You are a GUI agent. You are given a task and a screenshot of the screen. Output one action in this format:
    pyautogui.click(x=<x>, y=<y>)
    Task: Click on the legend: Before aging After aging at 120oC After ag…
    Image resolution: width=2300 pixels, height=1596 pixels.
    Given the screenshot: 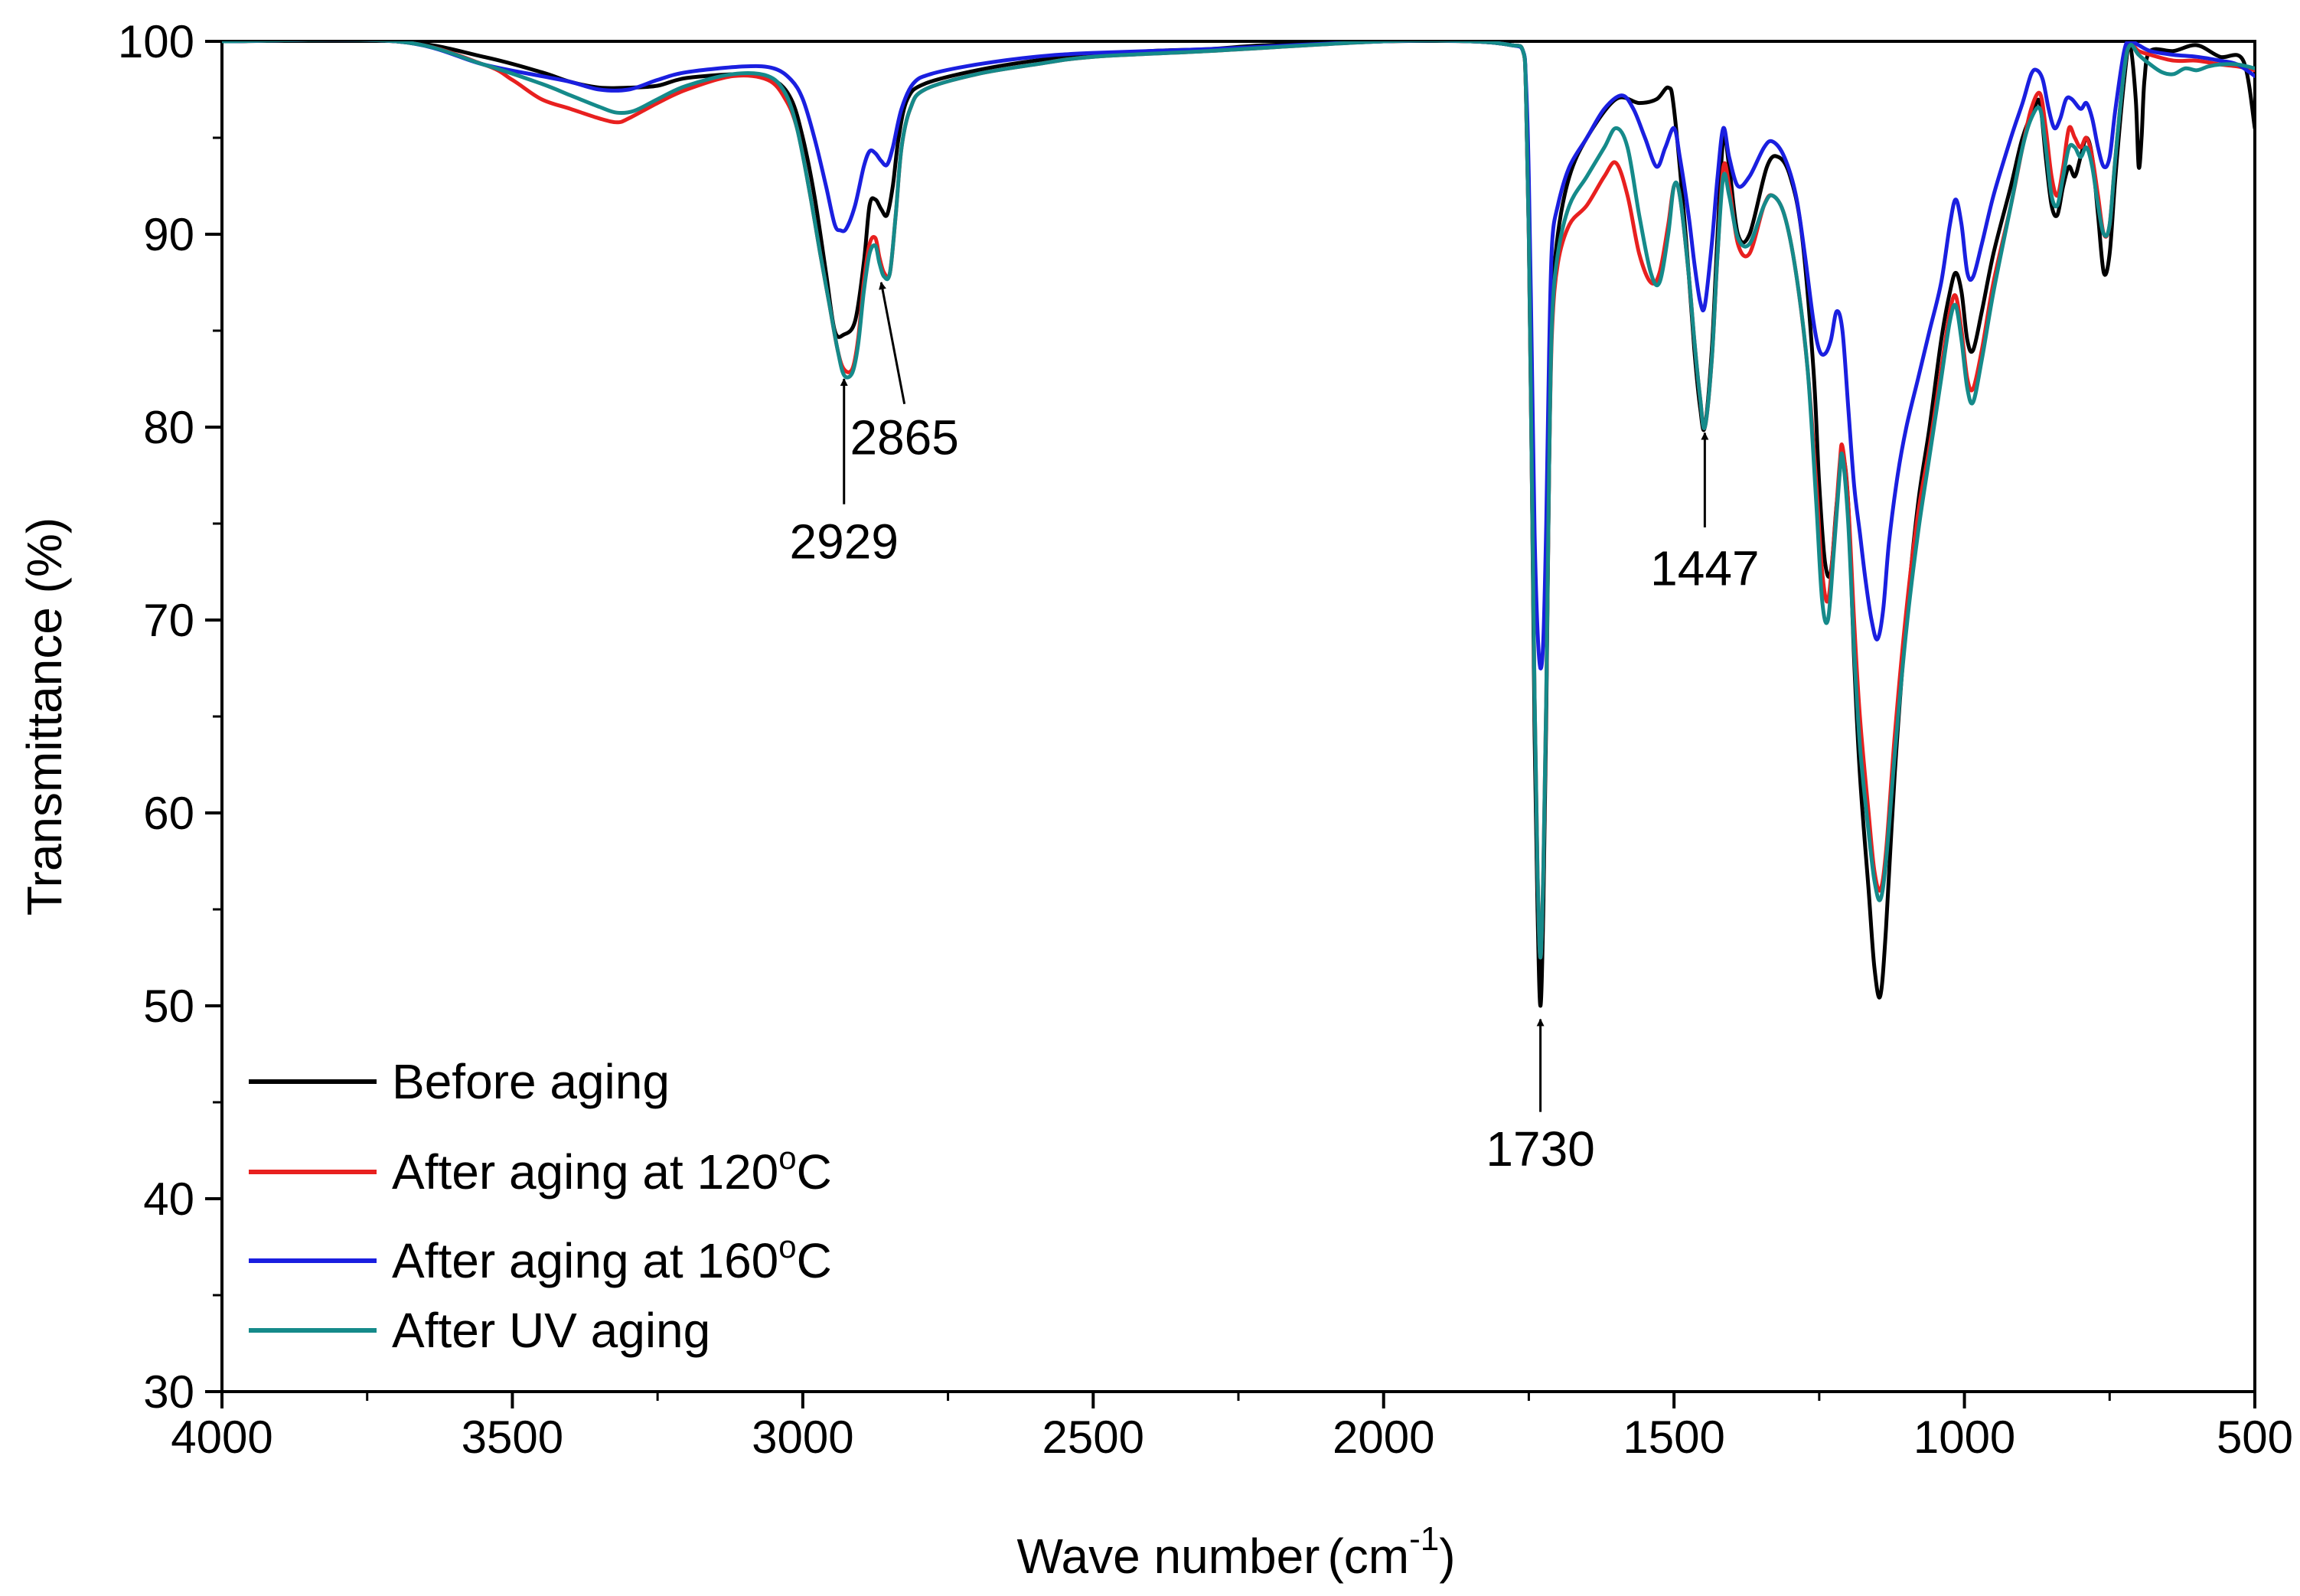 What is the action you would take?
    pyautogui.click(x=540, y=1206)
    